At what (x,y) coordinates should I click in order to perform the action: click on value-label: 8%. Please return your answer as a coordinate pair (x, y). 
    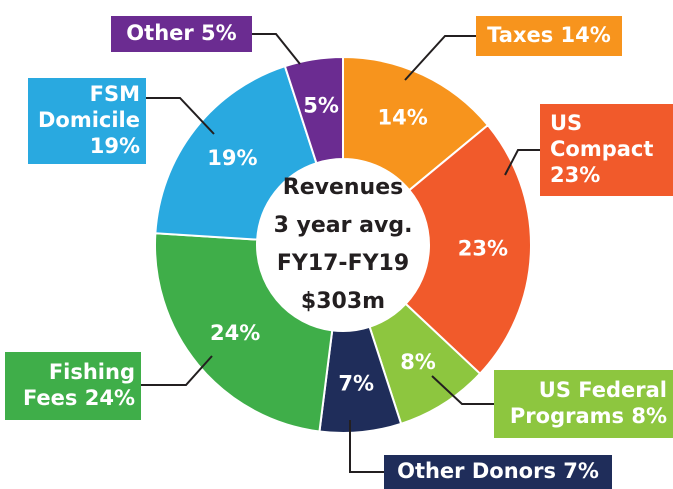
    Looking at the image, I should click on (418, 362).